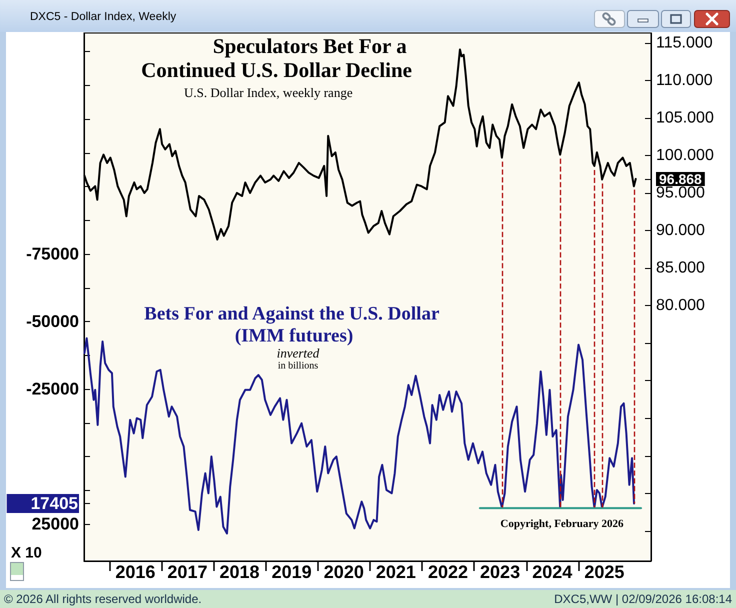  What do you see at coordinates (562, 524) in the screenshot?
I see `annotation: Copyright, February 2026` at bounding box center [562, 524].